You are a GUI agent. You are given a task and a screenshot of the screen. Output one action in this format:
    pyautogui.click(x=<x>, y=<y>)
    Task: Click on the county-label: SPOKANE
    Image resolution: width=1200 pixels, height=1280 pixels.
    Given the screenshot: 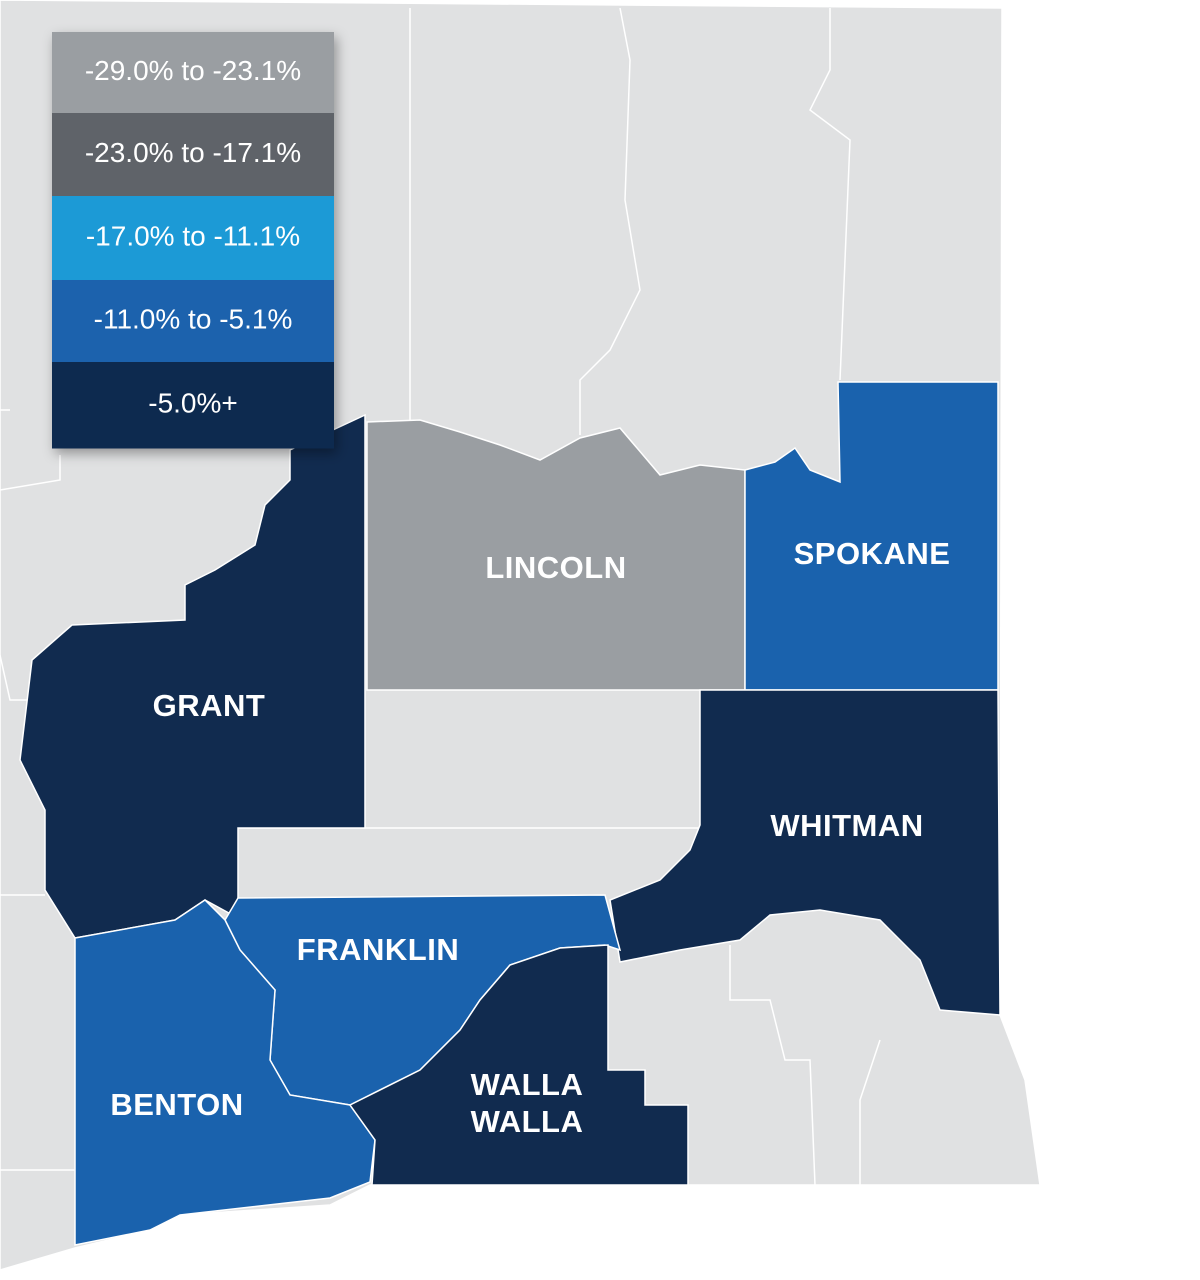 What is the action you would take?
    pyautogui.click(x=872, y=553)
    